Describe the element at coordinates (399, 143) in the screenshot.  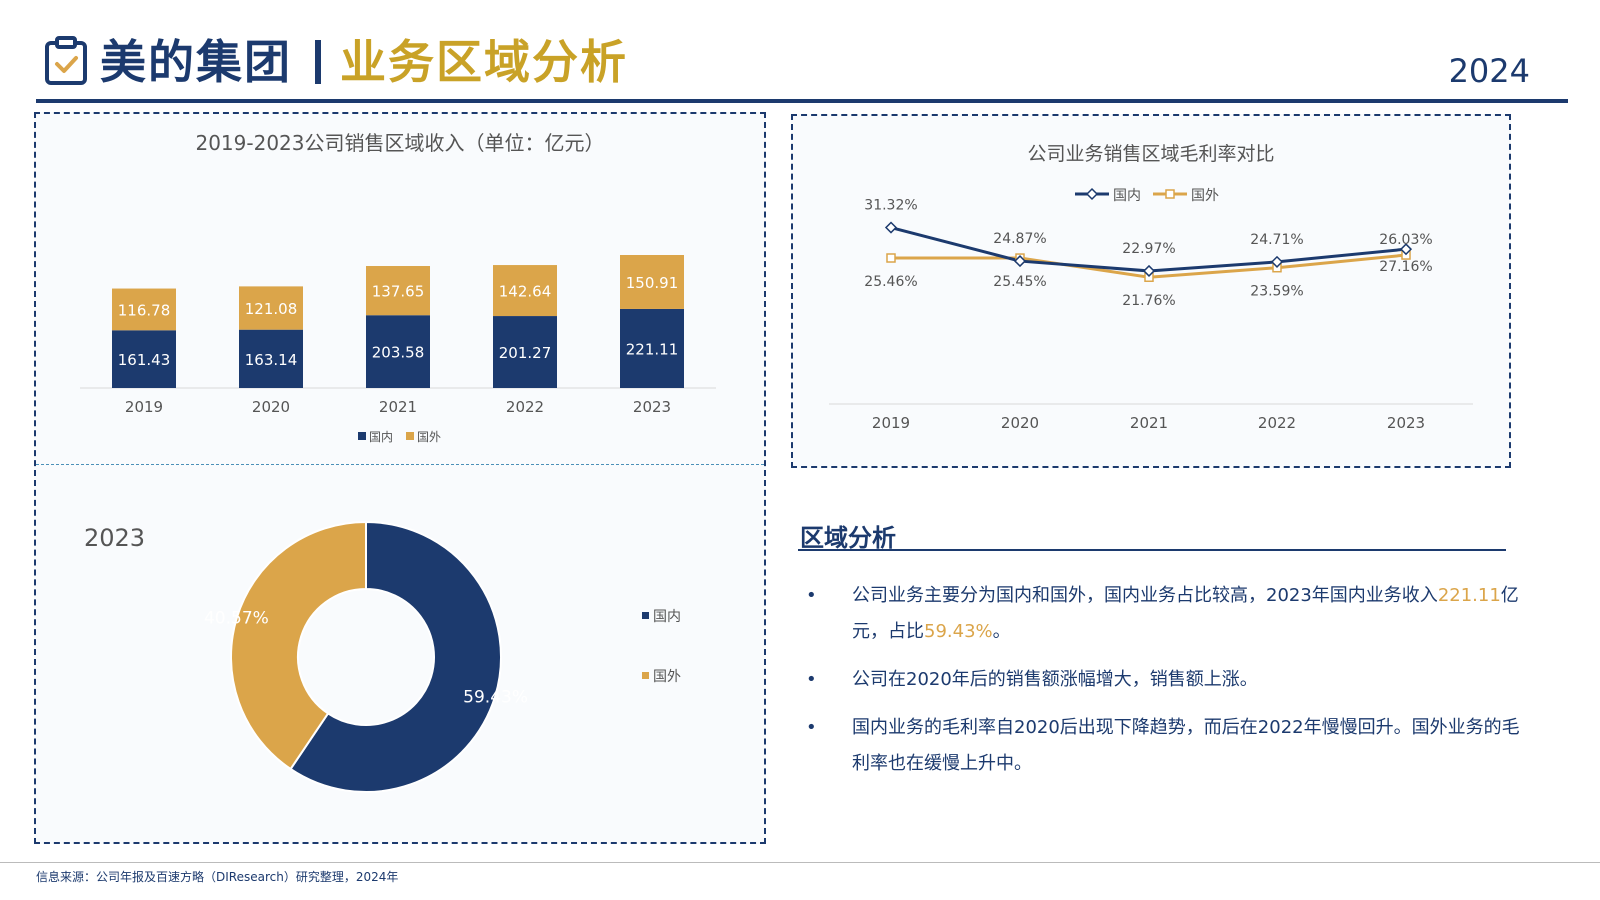
I see `chart-title: 2019-2023公司销售区域收入（单位：亿元）` at that location.